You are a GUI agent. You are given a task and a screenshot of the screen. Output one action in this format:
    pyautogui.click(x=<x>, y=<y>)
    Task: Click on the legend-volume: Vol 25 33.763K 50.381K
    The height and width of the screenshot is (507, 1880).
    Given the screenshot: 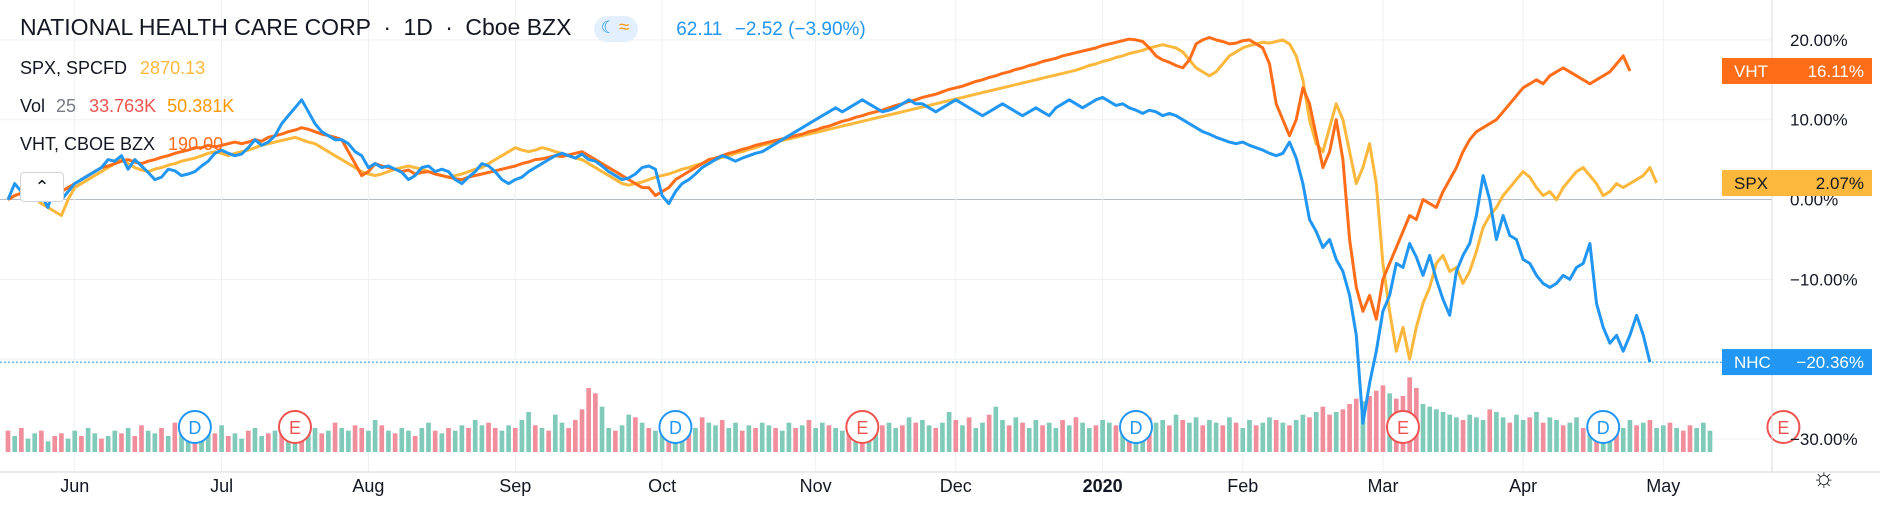 What is the action you would take?
    pyautogui.click(x=127, y=106)
    